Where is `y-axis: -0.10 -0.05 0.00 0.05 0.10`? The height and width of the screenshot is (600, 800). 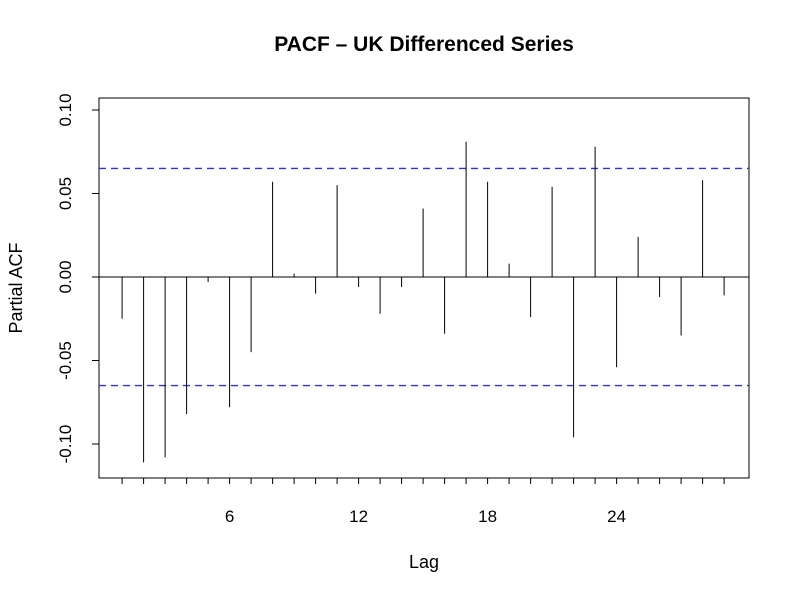 y-axis: -0.10 -0.05 0.00 0.05 0.10 is located at coordinates (77, 278).